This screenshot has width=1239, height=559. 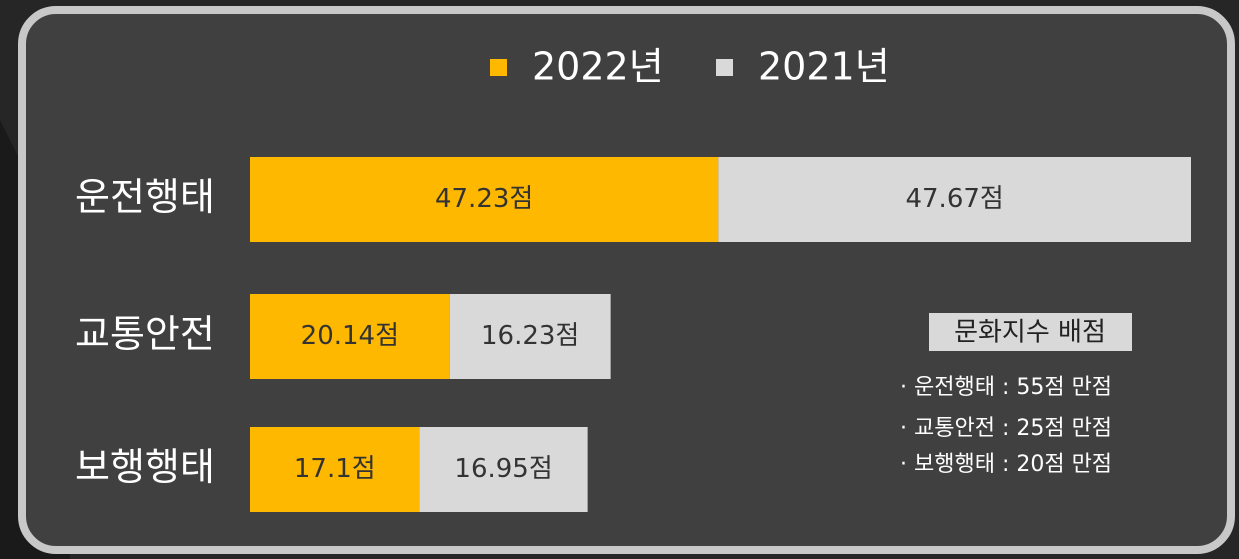 What do you see at coordinates (1006, 428) in the screenshot?
I see `annotation-item: · 교통안전 : 25점 만점` at bounding box center [1006, 428].